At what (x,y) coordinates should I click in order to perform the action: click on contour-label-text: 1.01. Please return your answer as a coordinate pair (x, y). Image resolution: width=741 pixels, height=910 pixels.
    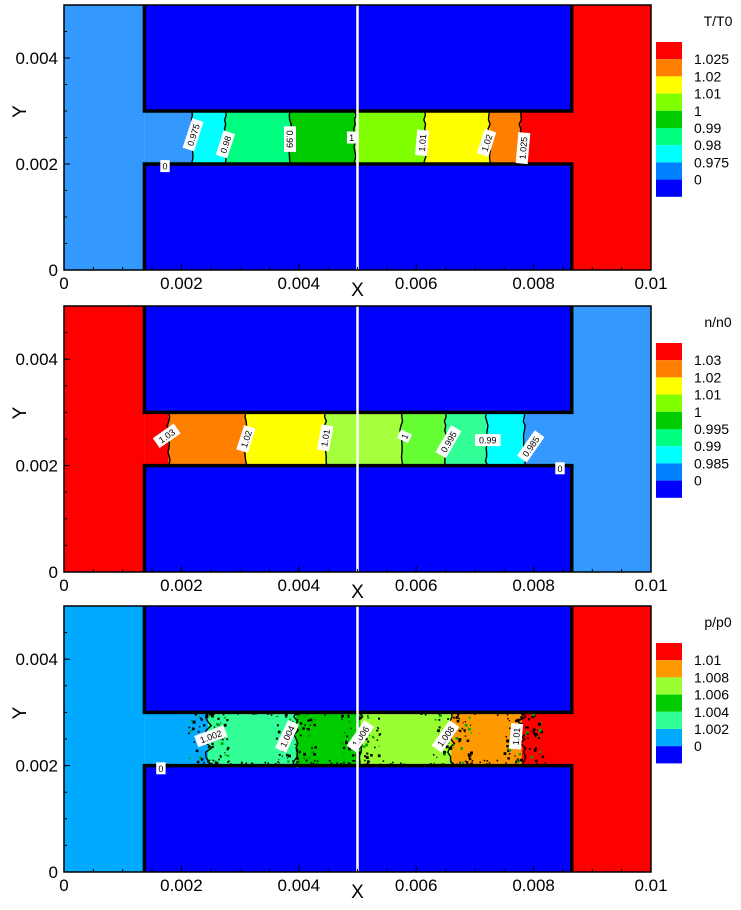
    Looking at the image, I should click on (516, 736).